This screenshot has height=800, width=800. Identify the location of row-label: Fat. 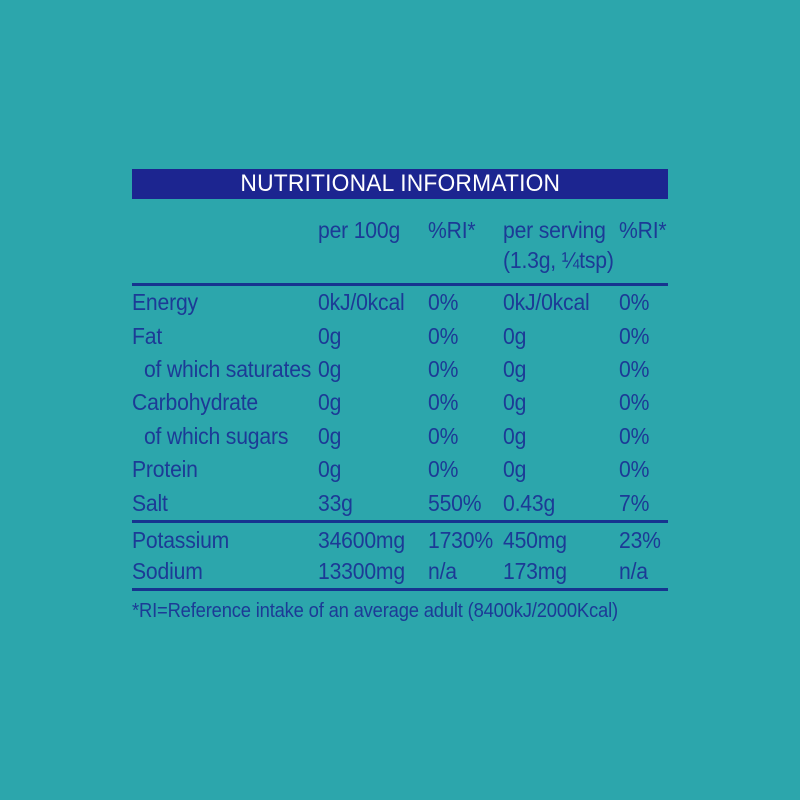
(147, 335).